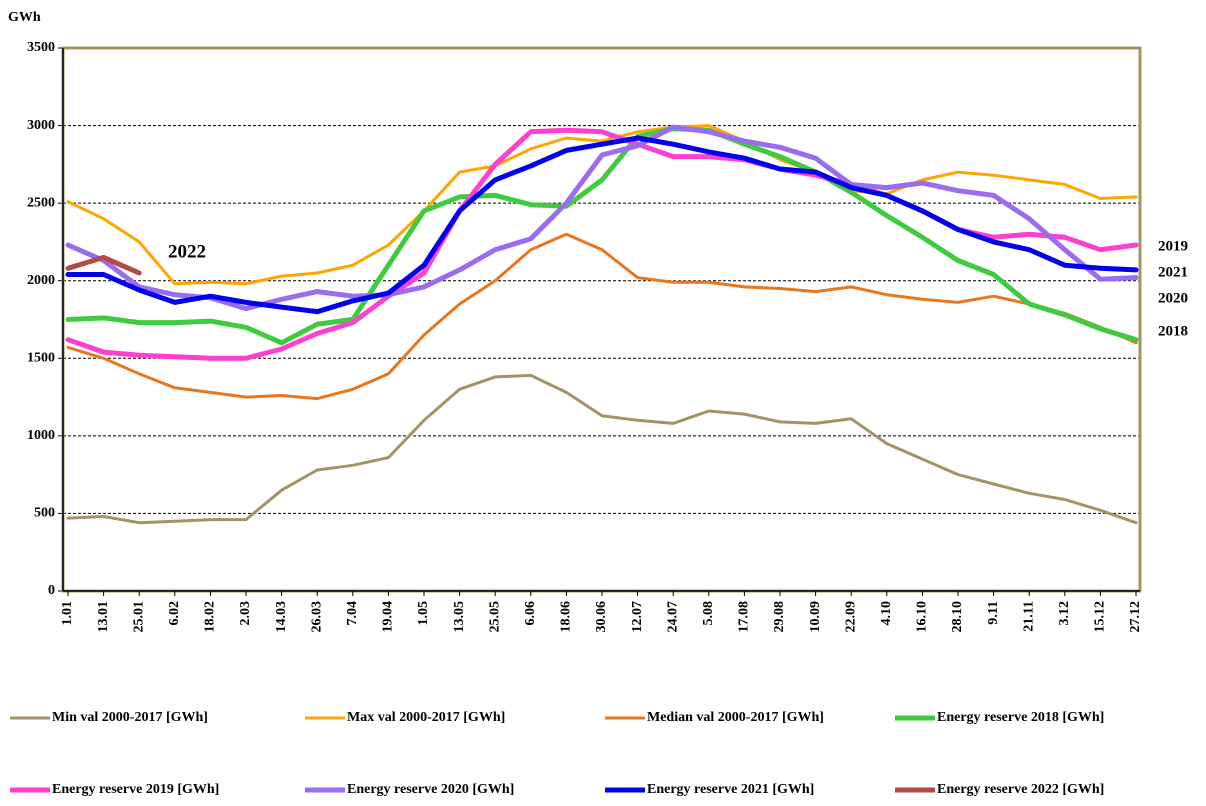  Describe the element at coordinates (281, 617) in the screenshot. I see `x-tick-label: 14.03` at that location.